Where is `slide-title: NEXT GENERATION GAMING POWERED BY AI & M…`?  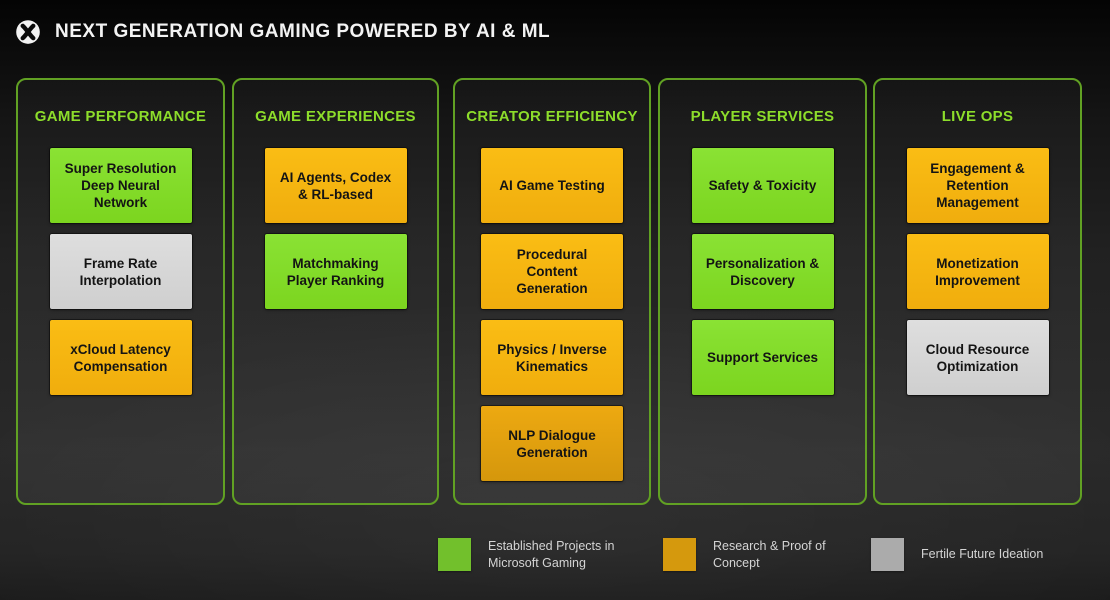
slide-title: NEXT GENERATION GAMING POWERED BY AI & M… is located at coordinates (303, 31).